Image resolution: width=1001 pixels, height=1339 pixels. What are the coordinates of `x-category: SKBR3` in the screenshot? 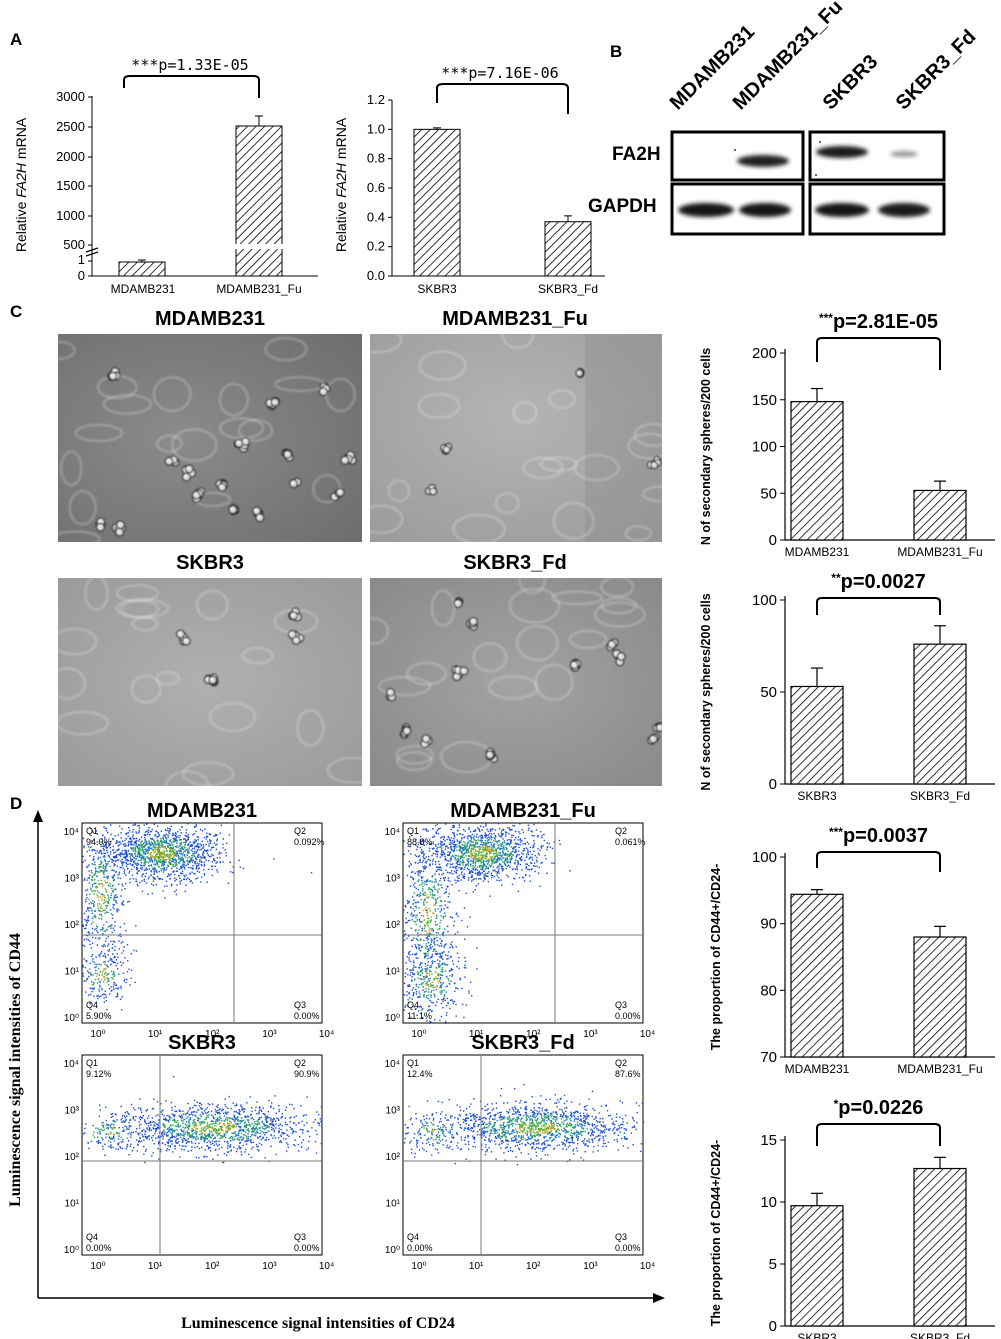 It's located at (817, 796).